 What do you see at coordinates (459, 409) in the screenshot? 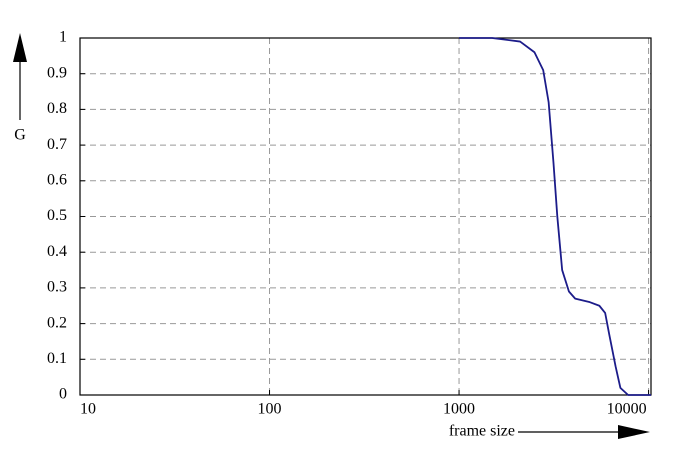
I see `x-tick-label: 1000` at bounding box center [459, 409].